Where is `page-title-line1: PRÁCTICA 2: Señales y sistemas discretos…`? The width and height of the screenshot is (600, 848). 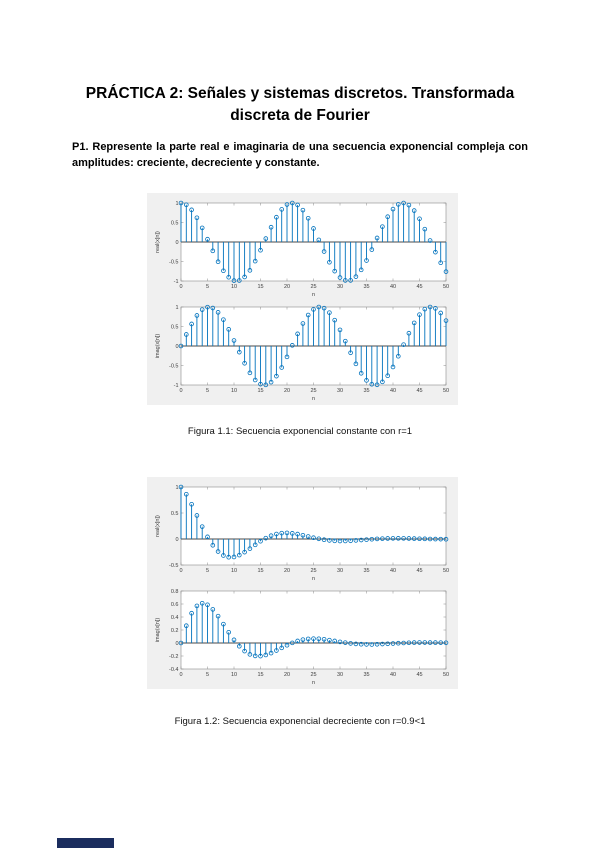
page-title-line1: PRÁCTICA 2: Señales y sistemas discretos… is located at coordinates (300, 93).